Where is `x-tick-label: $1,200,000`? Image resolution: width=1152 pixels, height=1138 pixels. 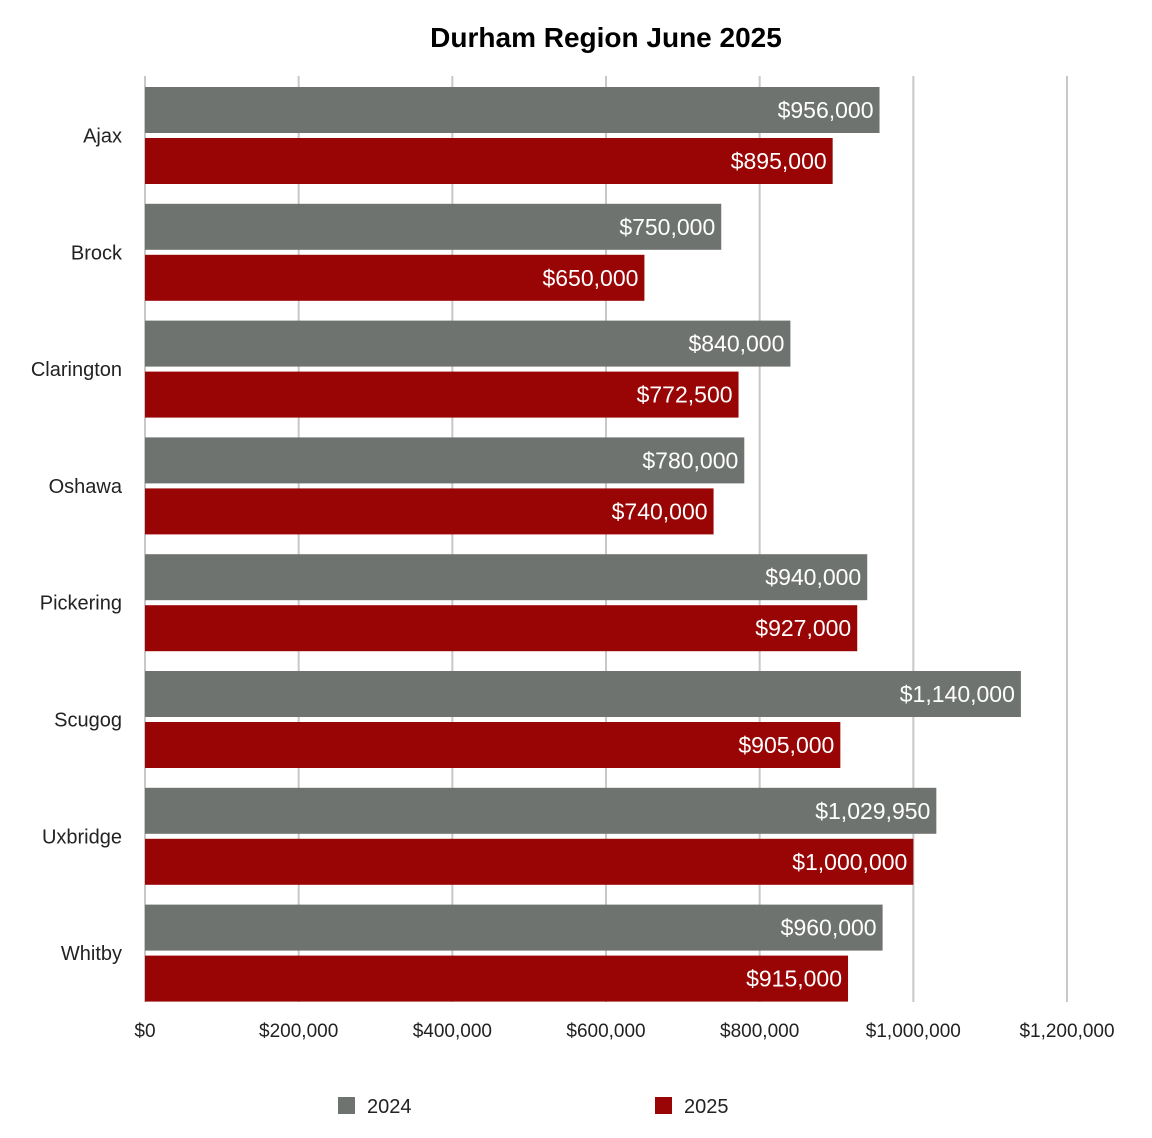
x-tick-label: $1,200,000 is located at coordinates (1066, 1031).